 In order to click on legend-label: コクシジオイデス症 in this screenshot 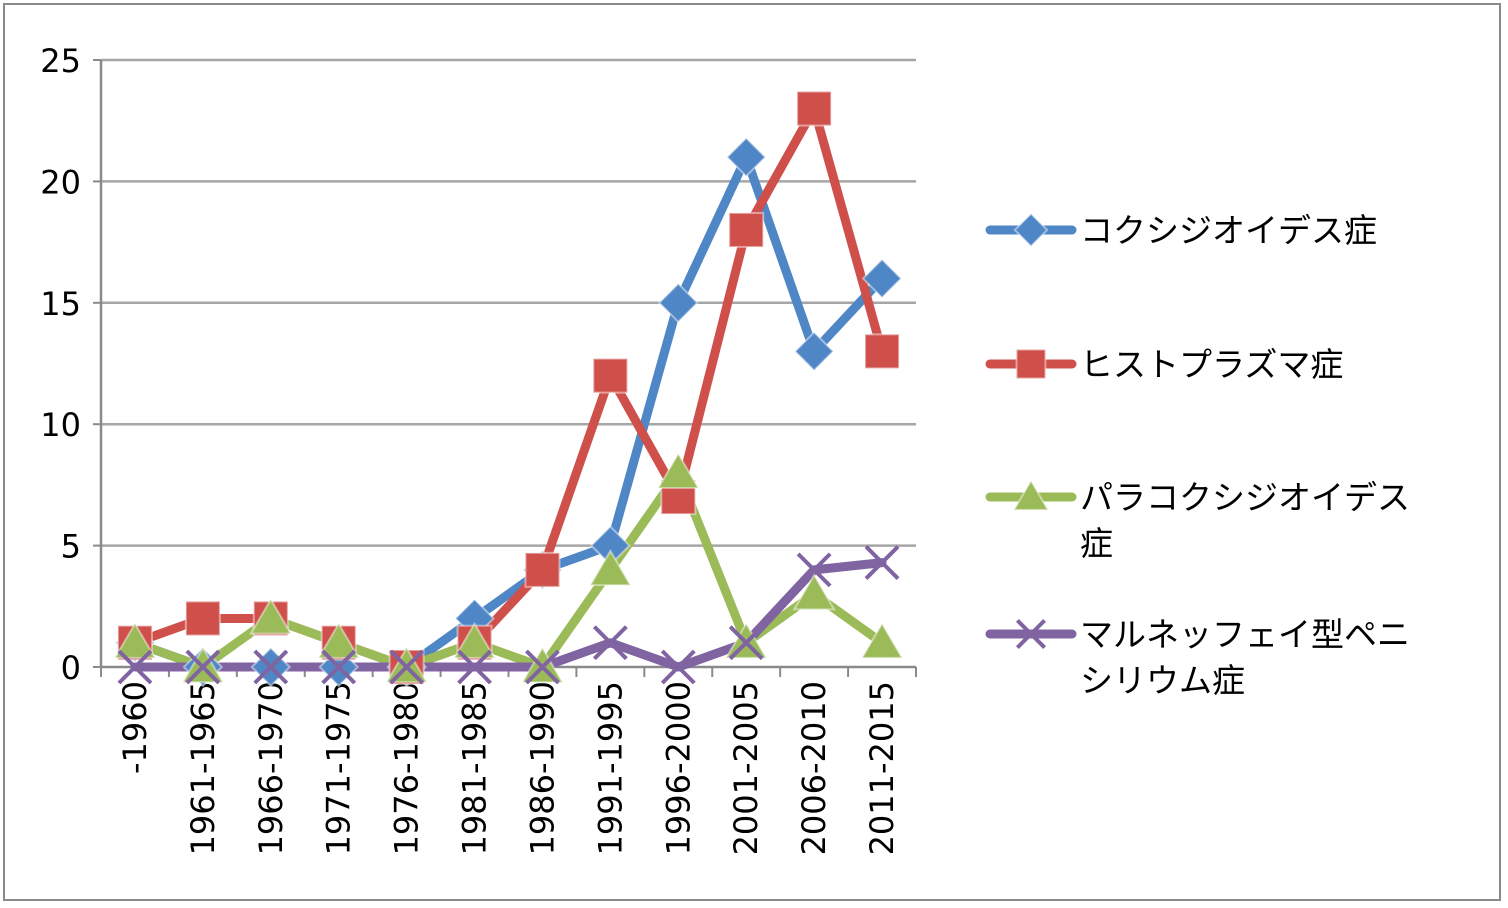, I will do `click(1228, 230)`.